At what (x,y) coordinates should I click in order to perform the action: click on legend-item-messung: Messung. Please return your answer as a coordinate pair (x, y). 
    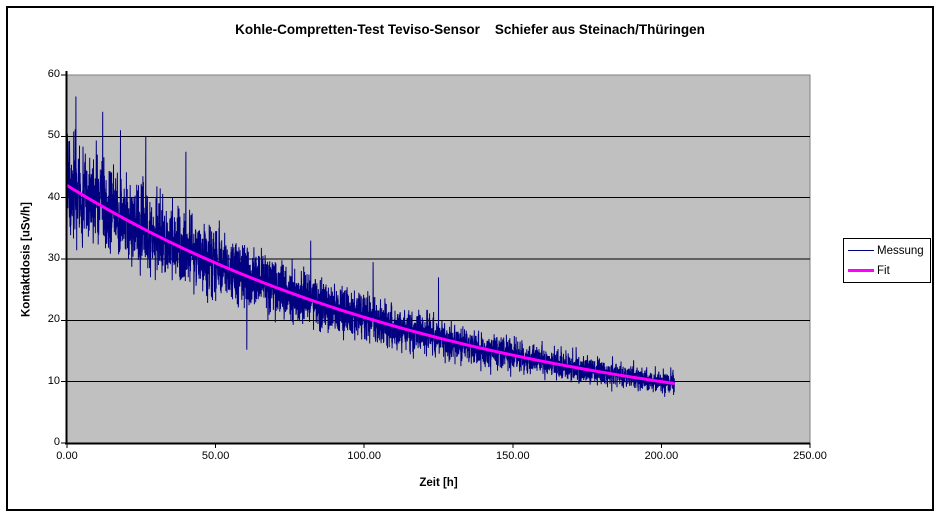
    Looking at the image, I should click on (887, 251).